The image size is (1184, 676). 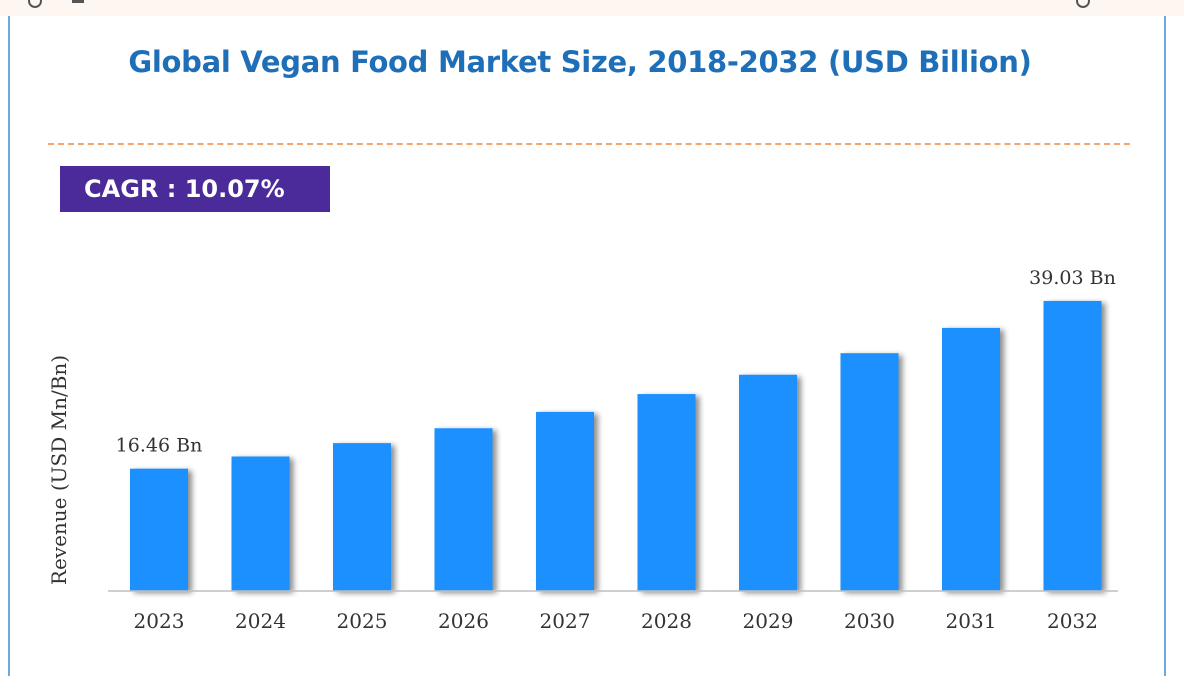 What do you see at coordinates (565, 501) in the screenshot?
I see `bar-2027` at bounding box center [565, 501].